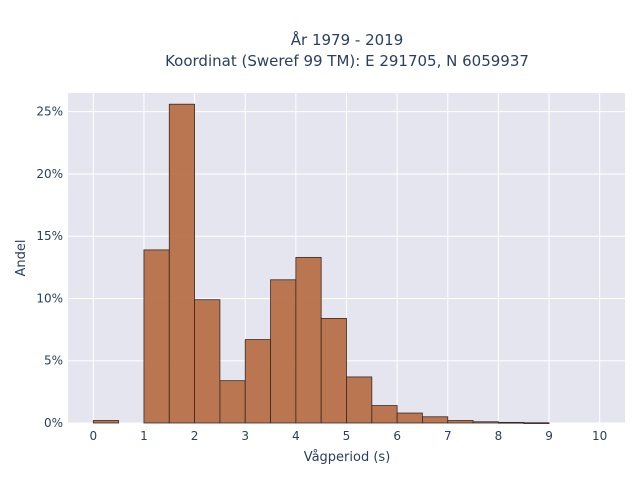  What do you see at coordinates (499, 436) in the screenshot?
I see `x-tick-label: 8` at bounding box center [499, 436].